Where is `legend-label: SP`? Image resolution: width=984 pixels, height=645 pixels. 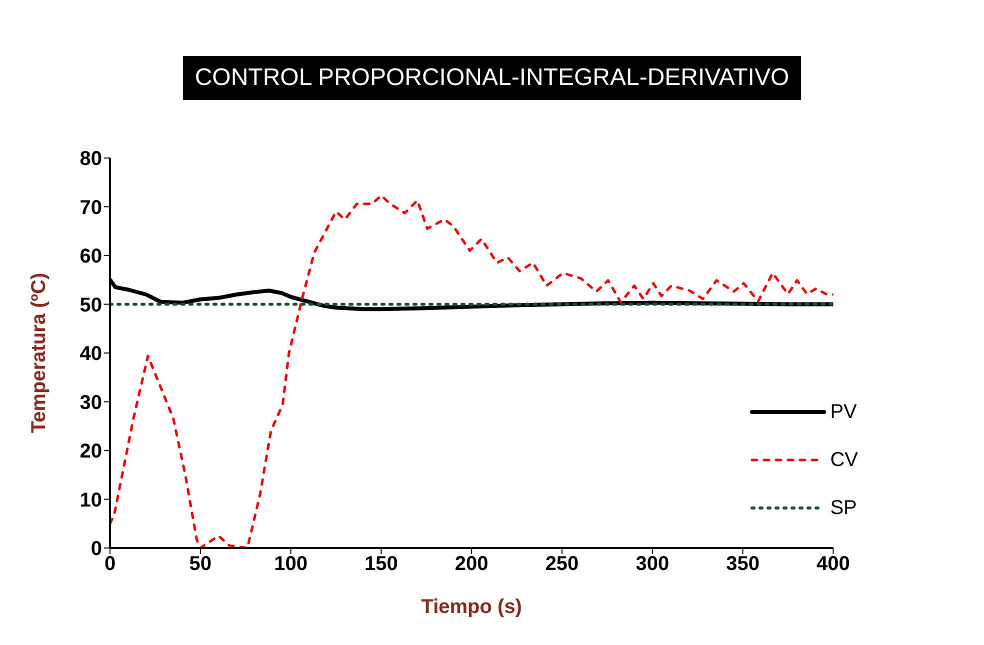 legend-label: SP is located at coordinates (843, 508).